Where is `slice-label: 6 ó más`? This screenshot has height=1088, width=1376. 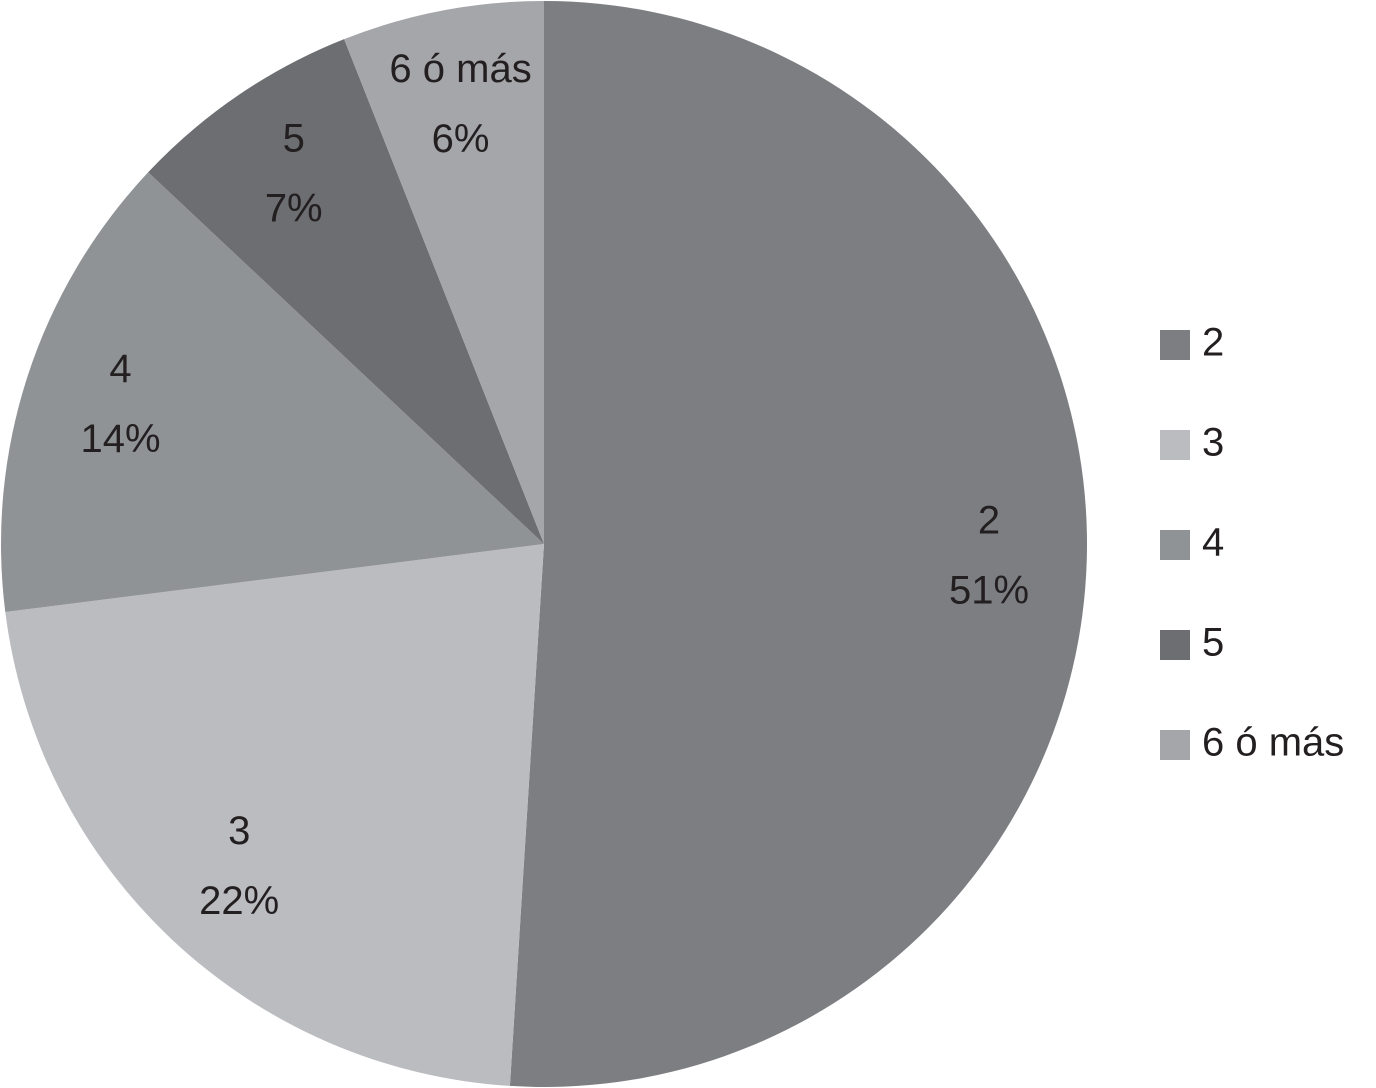
slice-label: 6 ó más is located at coordinates (460, 69).